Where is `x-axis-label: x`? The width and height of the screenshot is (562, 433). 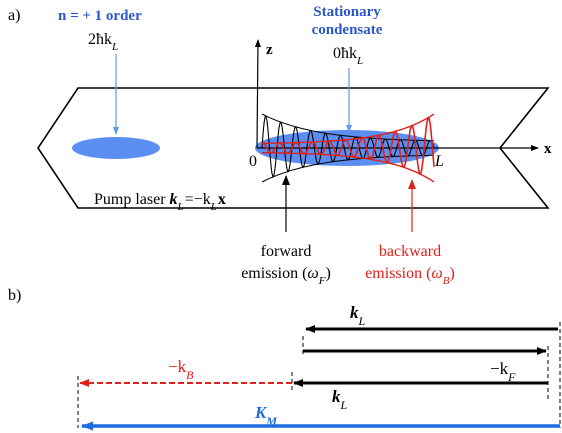
x-axis-label: x is located at coordinates (548, 149).